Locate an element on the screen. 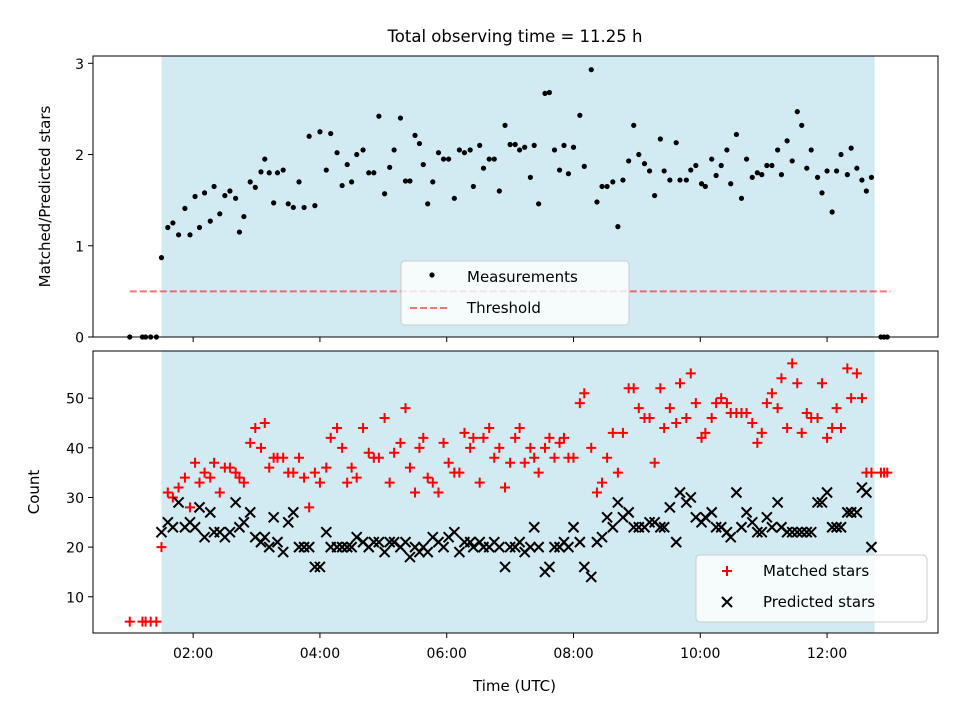  x-tick-label: 06:00 is located at coordinates (447, 654).